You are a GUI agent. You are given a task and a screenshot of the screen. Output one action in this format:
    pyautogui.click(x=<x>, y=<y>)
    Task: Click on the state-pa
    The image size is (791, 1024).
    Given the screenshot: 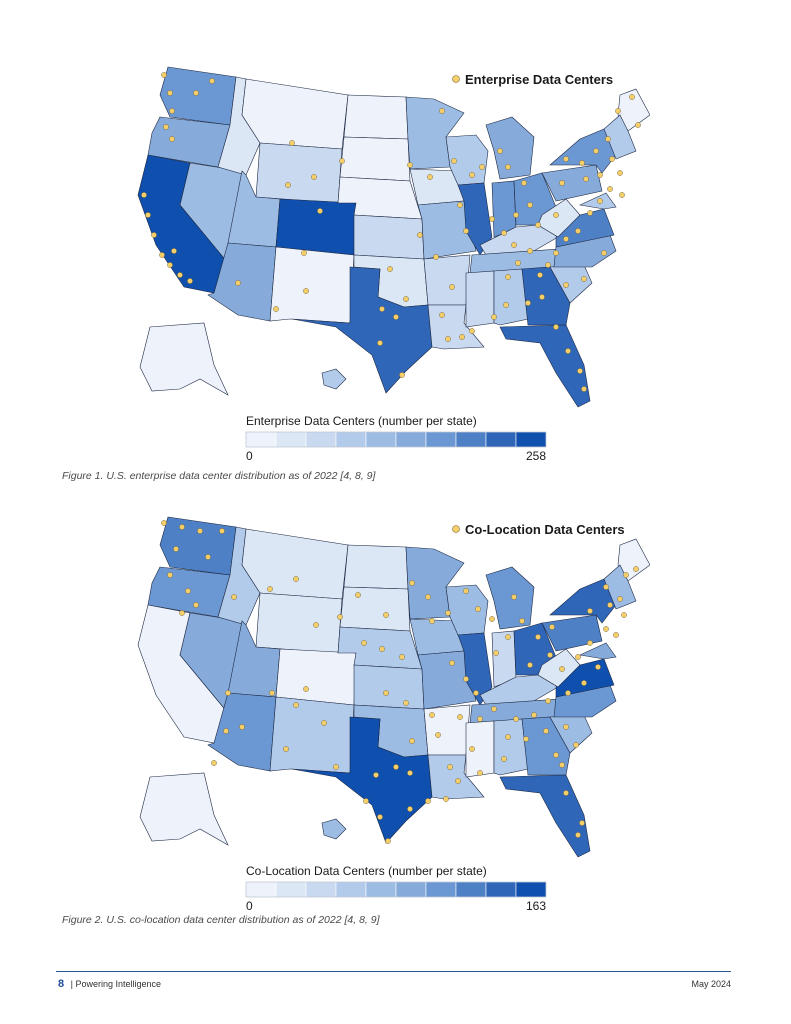 What is the action you would take?
    pyautogui.click(x=572, y=183)
    